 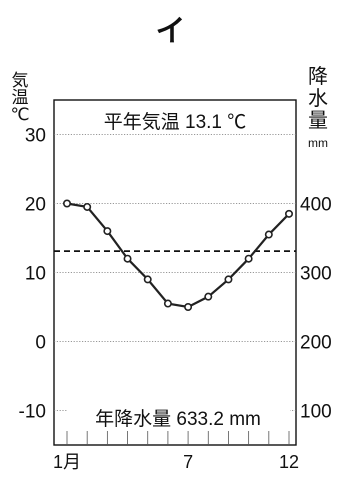 I want to click on annual-temp-label: 平年気温 13.1 ℃, so click(x=175, y=122).